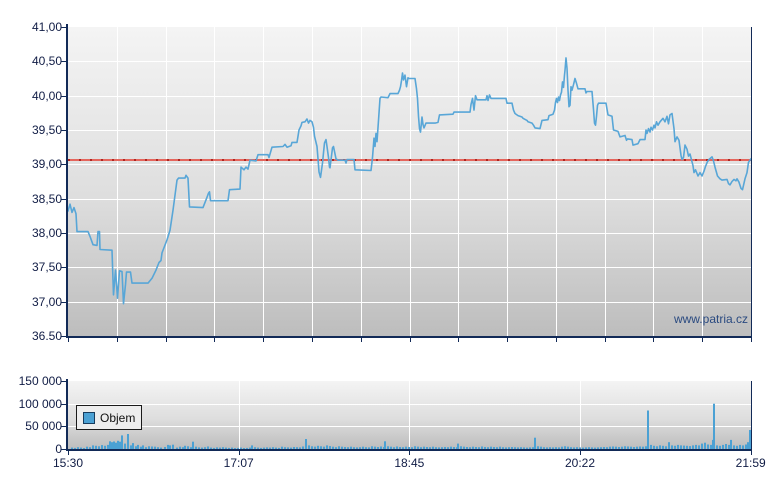 The image size is (780, 490). I want to click on price-y-axis-label: 40,00, so click(46, 95).